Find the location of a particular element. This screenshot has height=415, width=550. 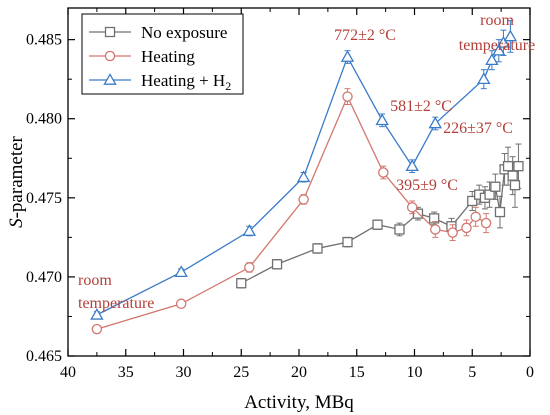

y-tick-label: 0.465 is located at coordinates (44, 356).